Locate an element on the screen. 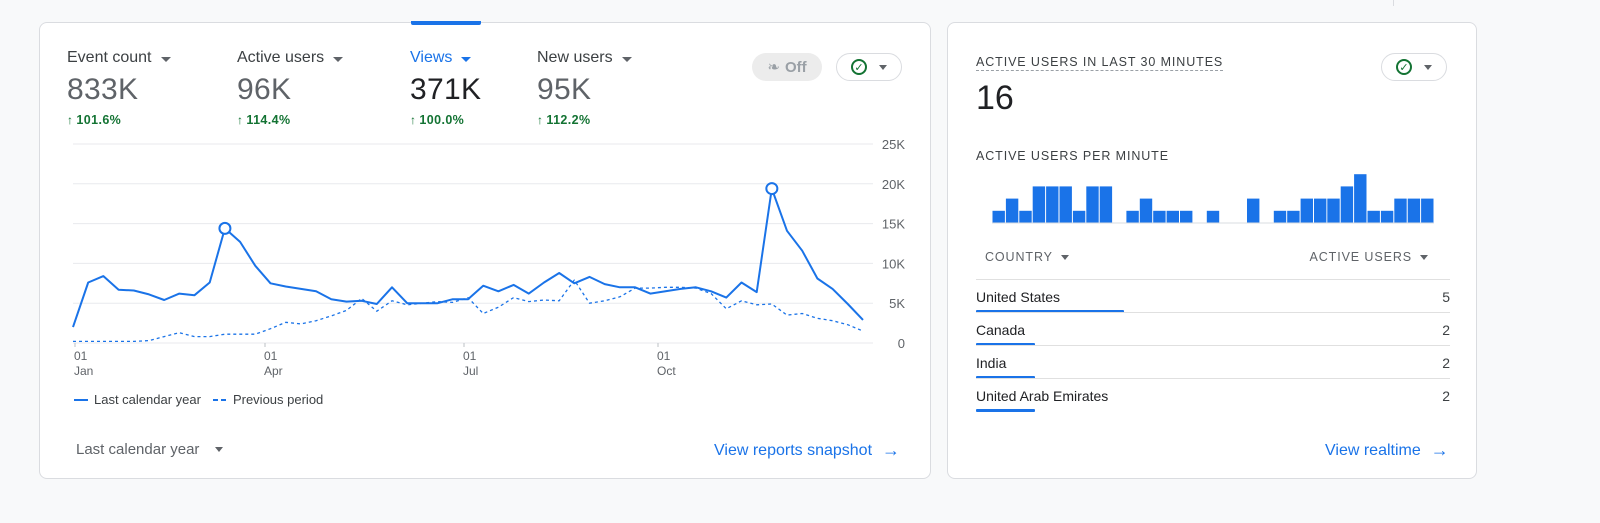 The width and height of the screenshot is (1600, 523). y-tick-label: 20K is located at coordinates (893, 184).